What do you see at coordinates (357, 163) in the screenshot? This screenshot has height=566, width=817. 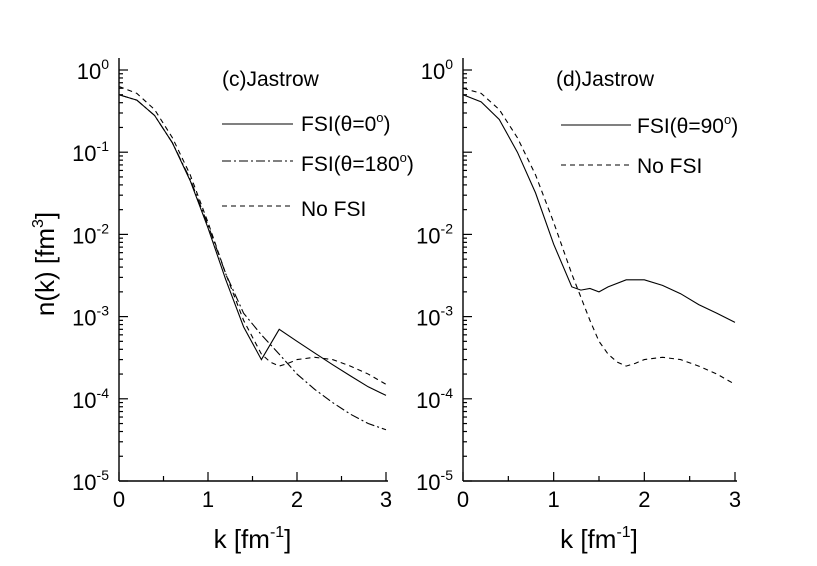 I see `legend-label-1: FSI(θ=180o)` at bounding box center [357, 163].